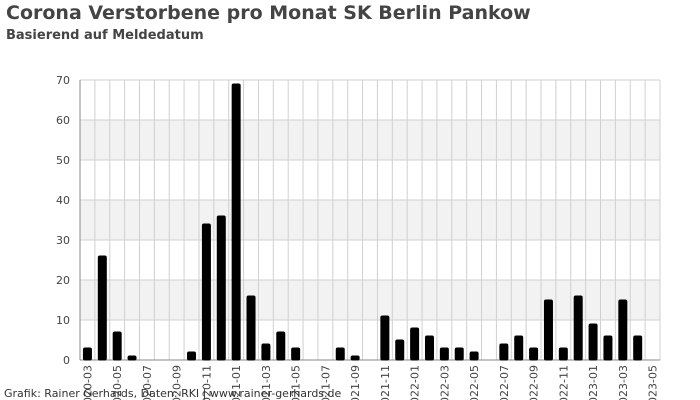 Image resolution: width=700 pixels, height=400 pixels. Describe the element at coordinates (325, 382) in the screenshot. I see `x-tick-label: 2021-07` at that location.